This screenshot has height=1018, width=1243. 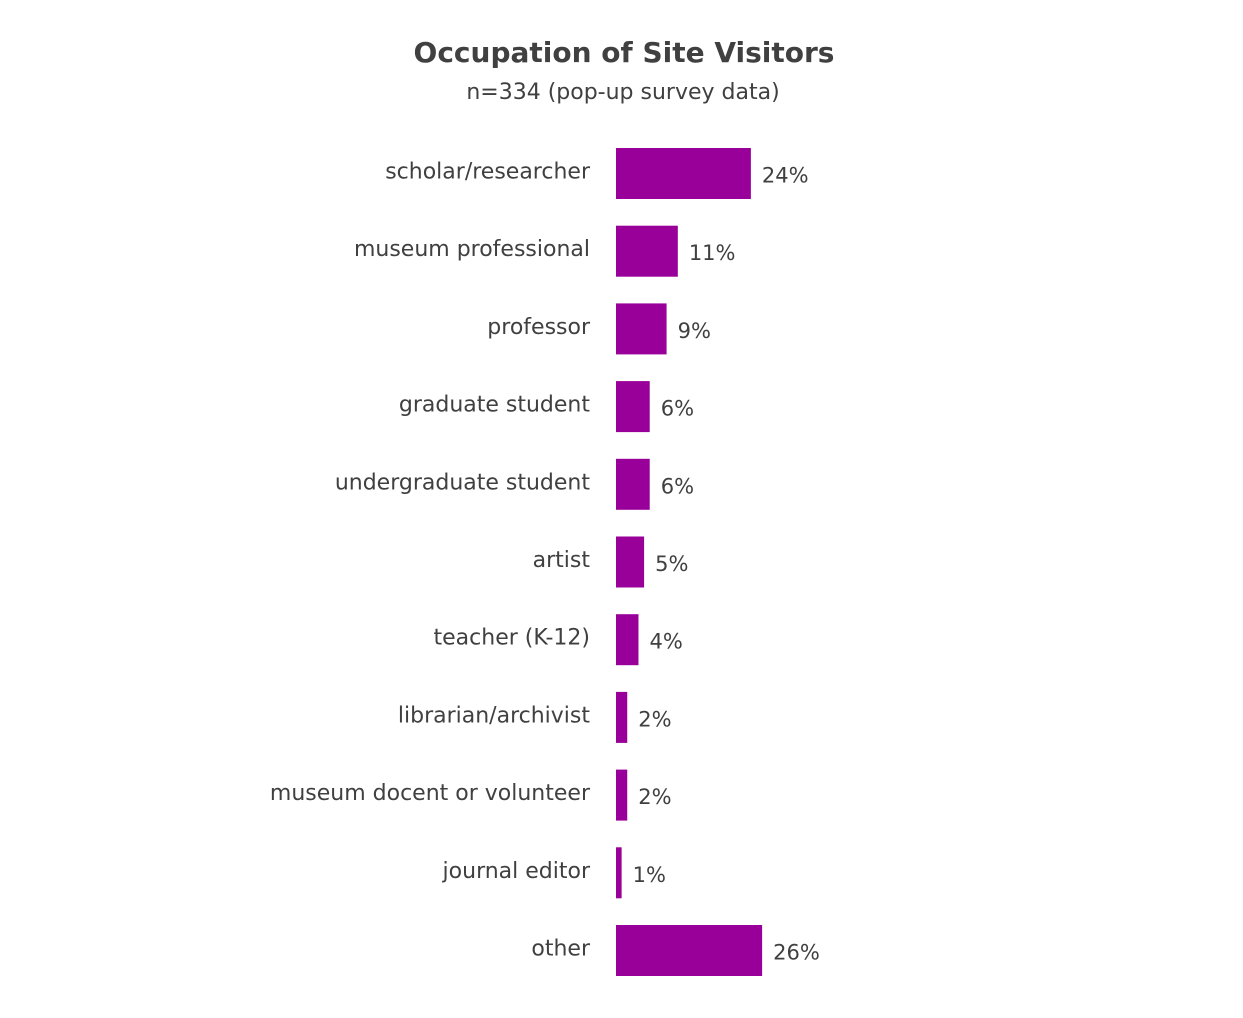 What do you see at coordinates (562, 560) in the screenshot?
I see `category-label: artist` at bounding box center [562, 560].